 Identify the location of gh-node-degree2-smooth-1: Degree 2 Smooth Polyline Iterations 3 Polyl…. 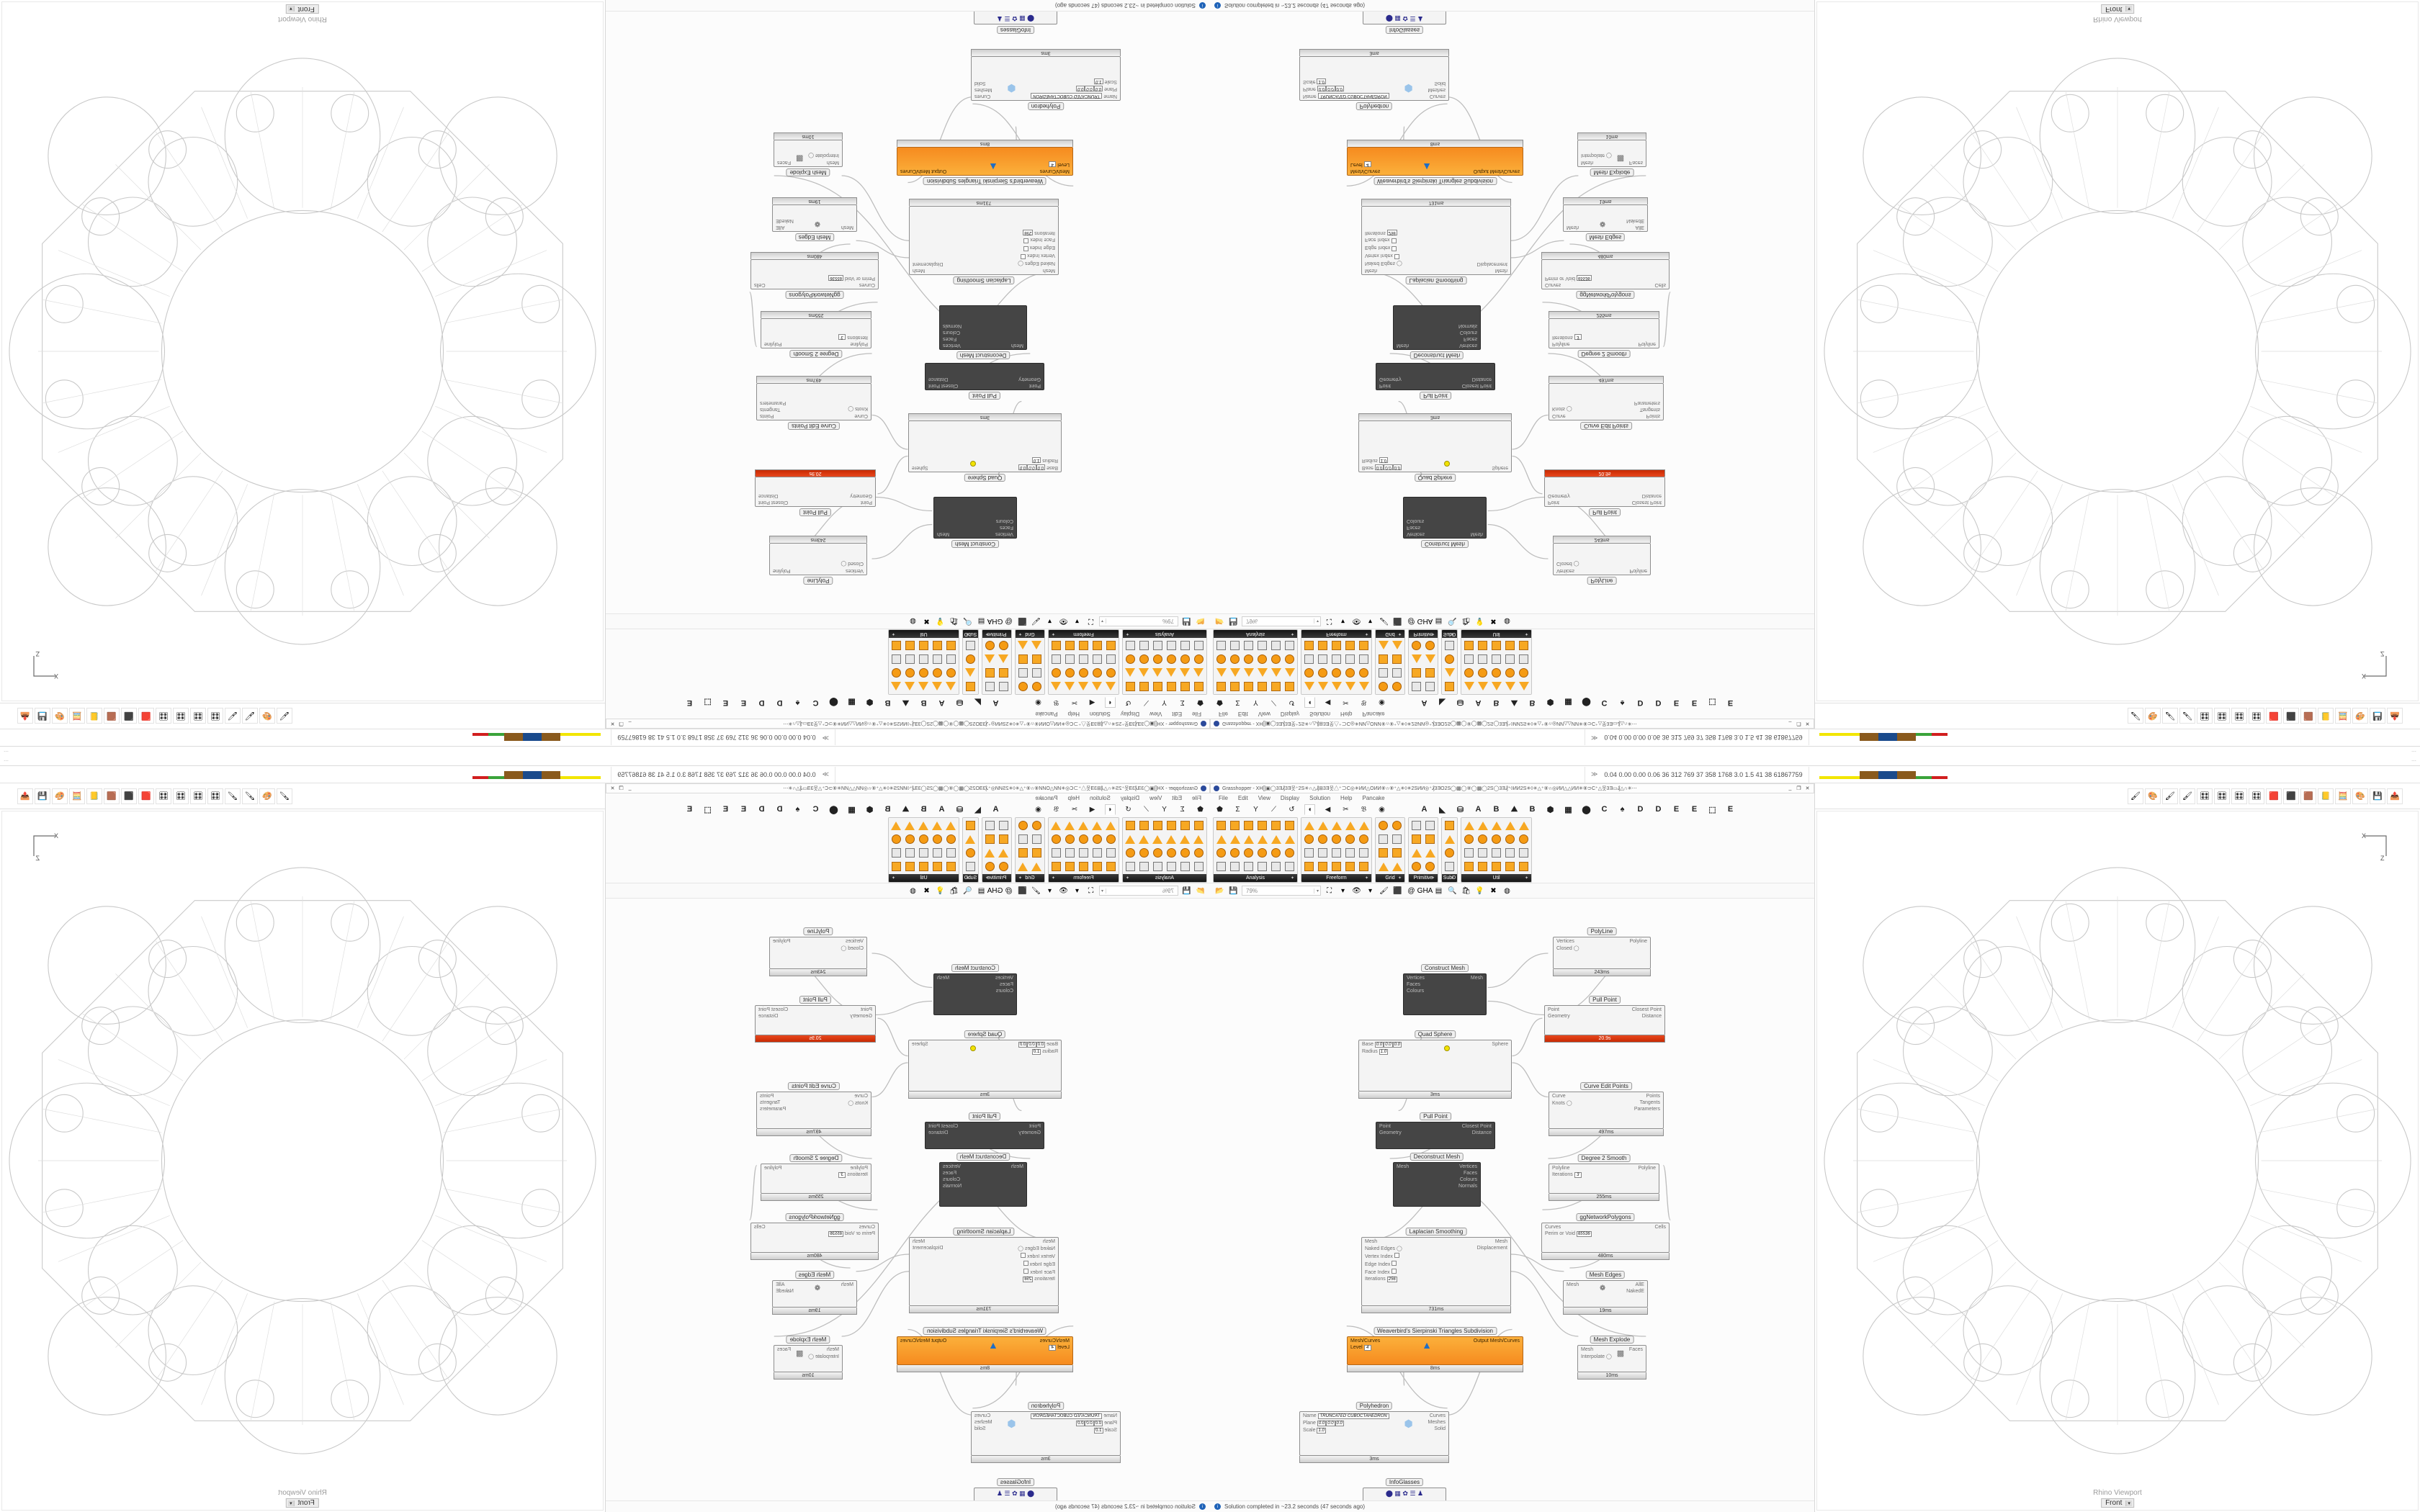
(1604, 1177).